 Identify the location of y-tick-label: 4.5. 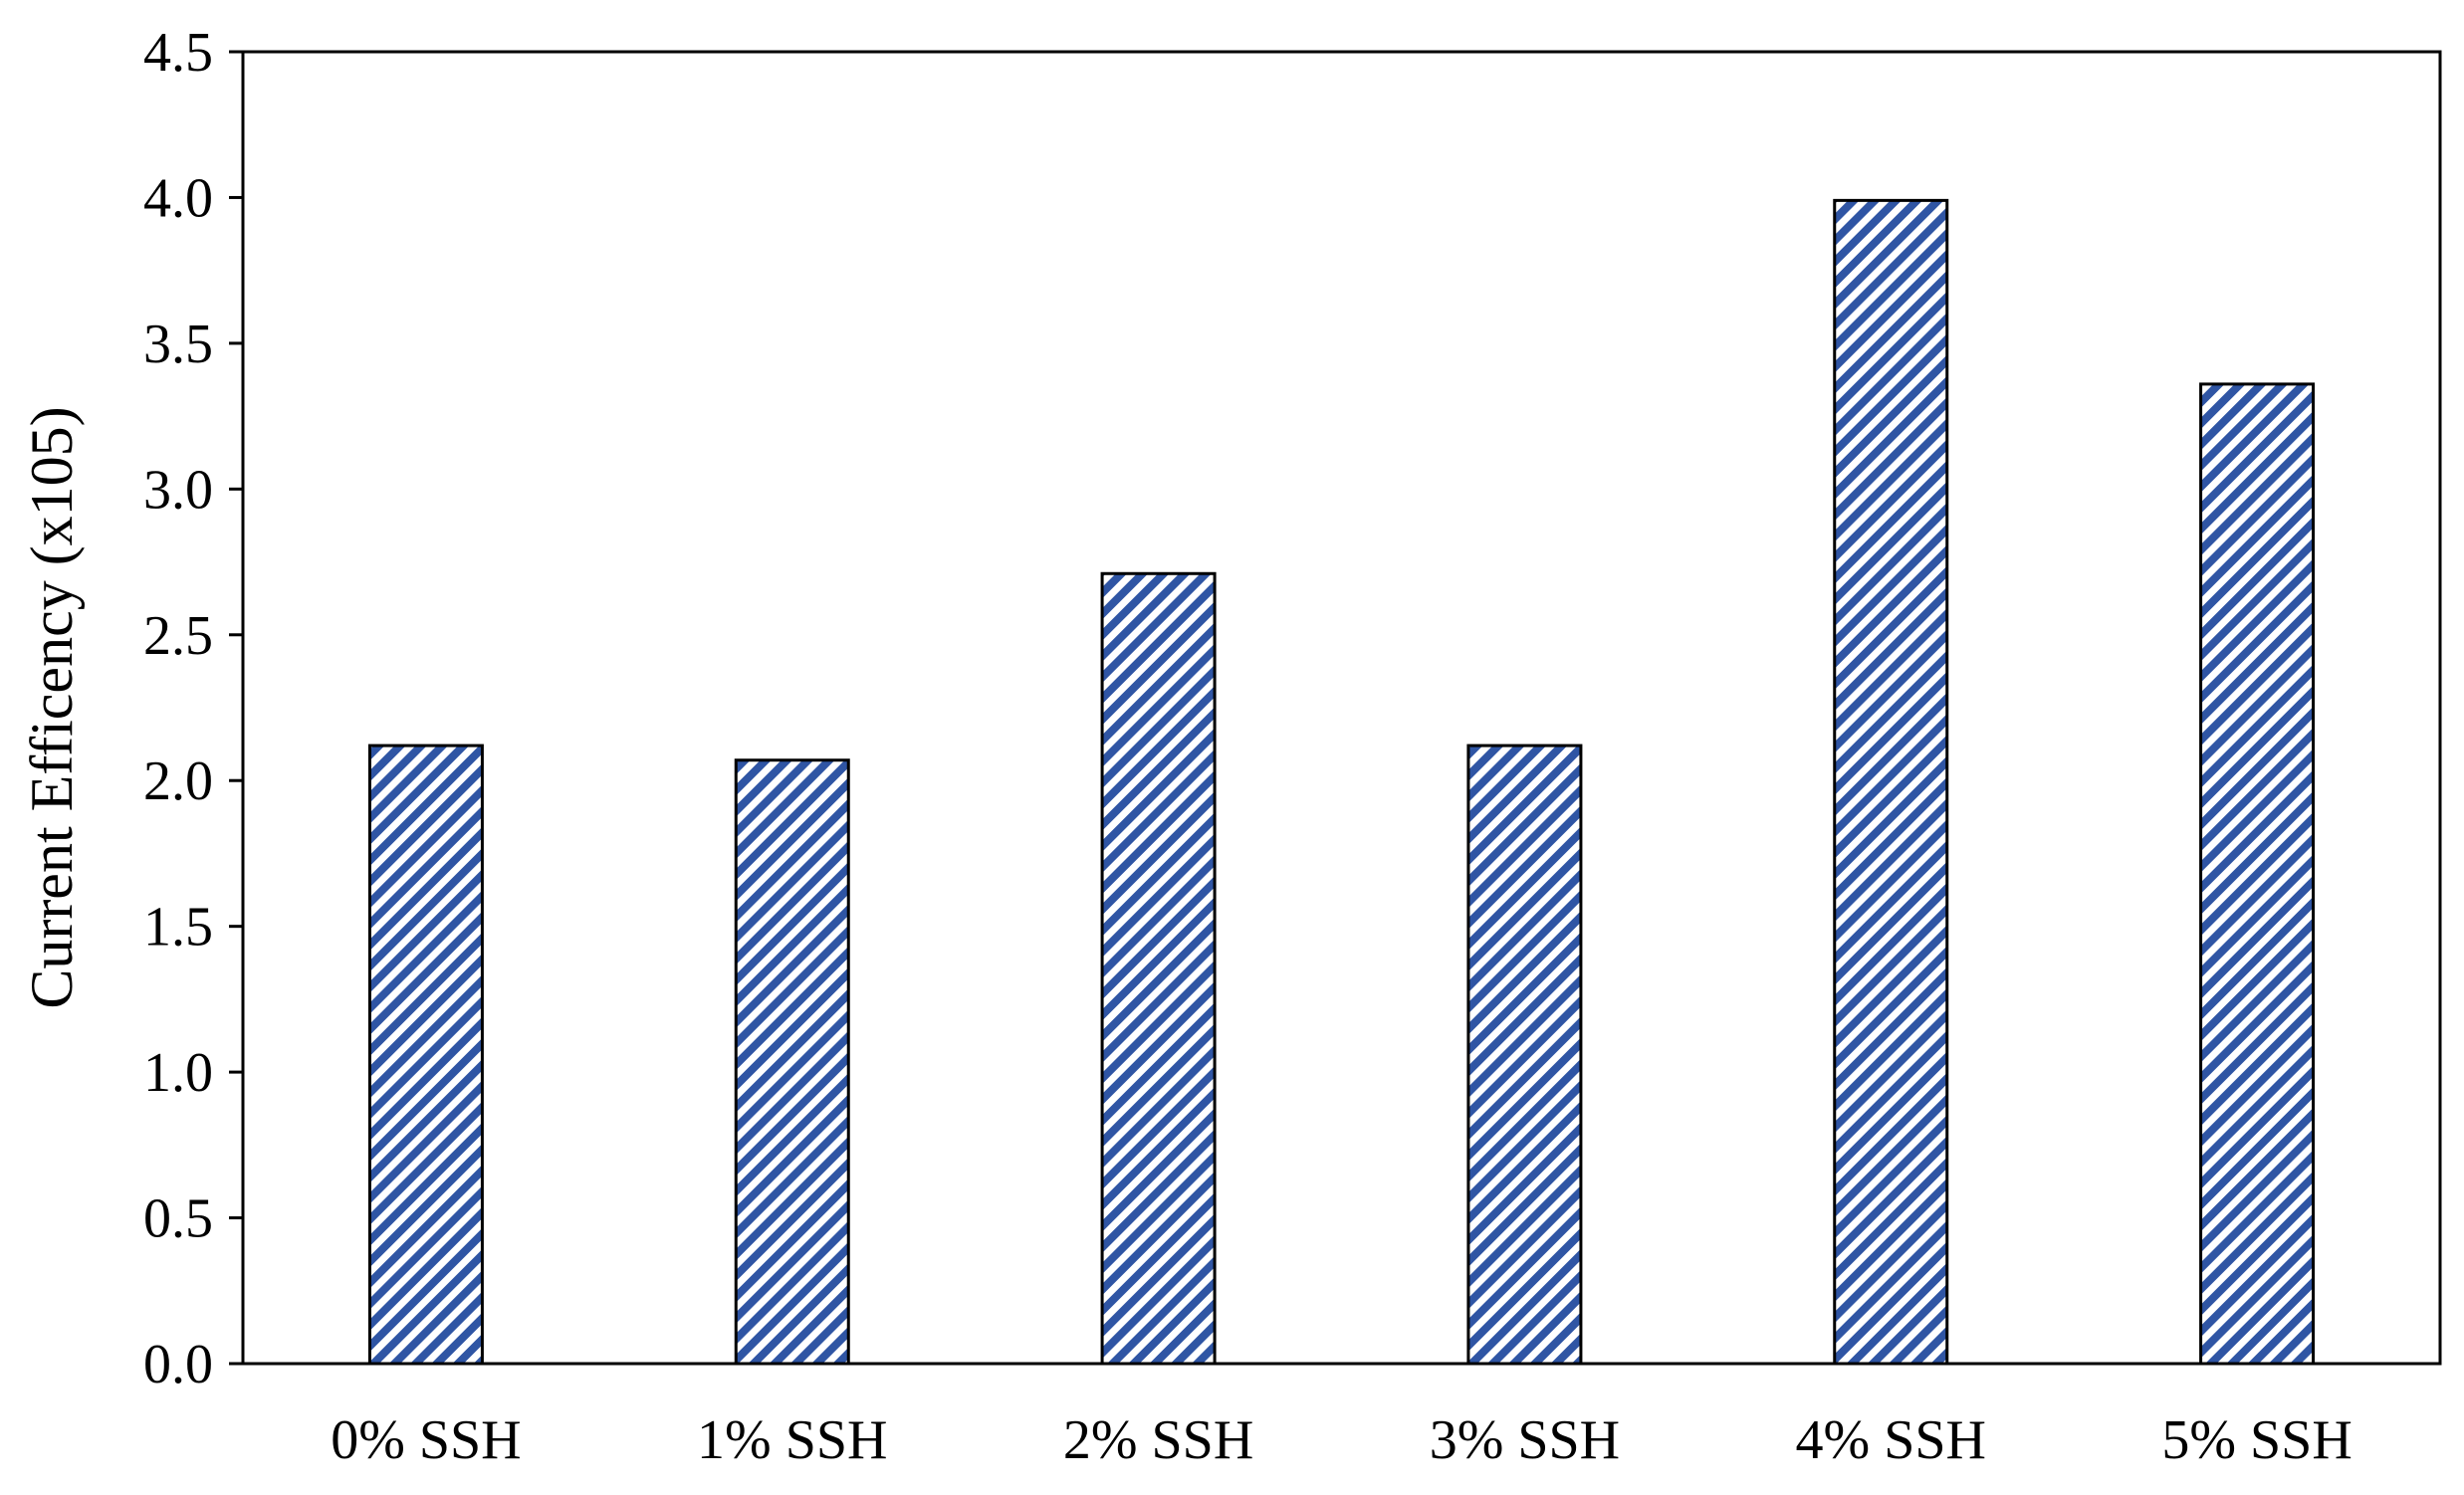
(178, 53).